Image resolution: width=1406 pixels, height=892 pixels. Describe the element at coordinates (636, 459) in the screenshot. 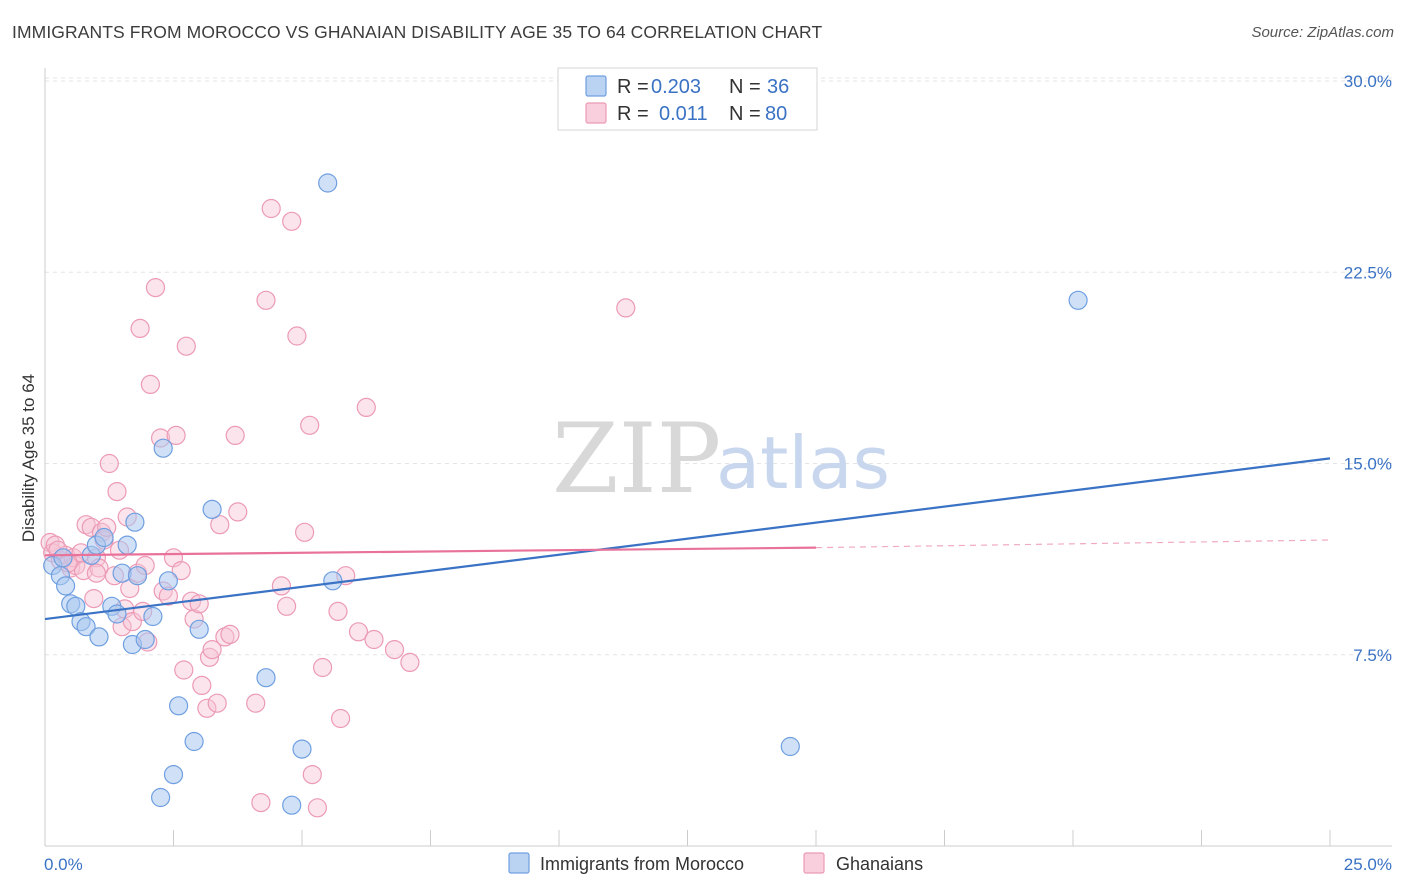

I see `watermark-zip: ZIP` at that location.